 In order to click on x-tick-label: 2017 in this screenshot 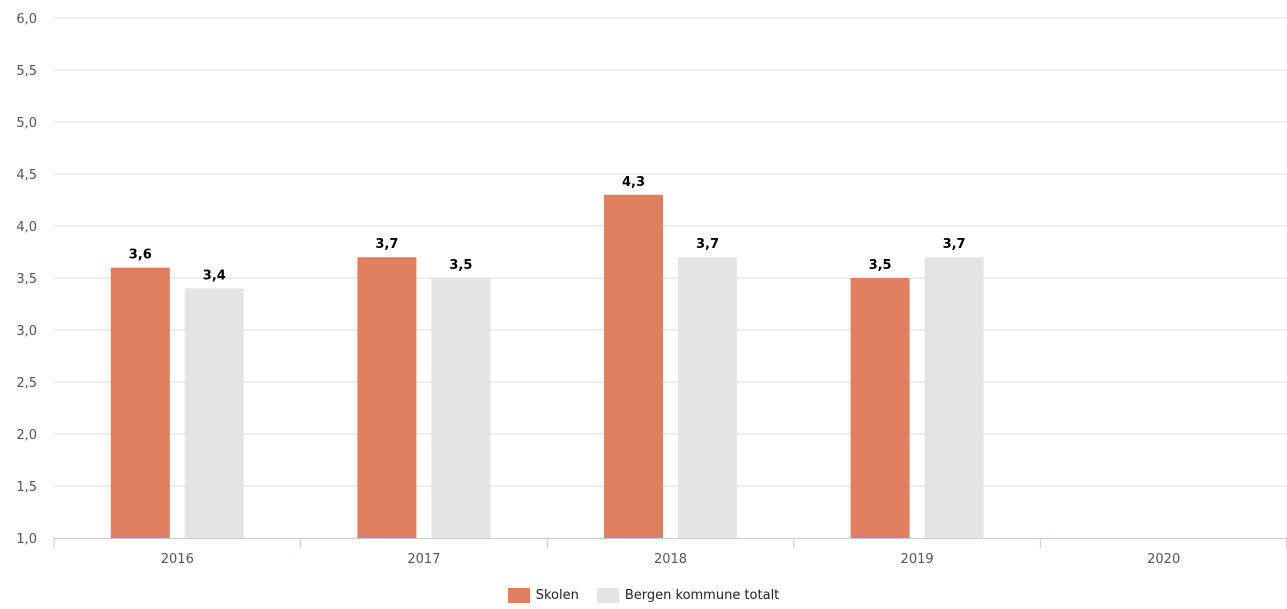, I will do `click(423, 559)`.